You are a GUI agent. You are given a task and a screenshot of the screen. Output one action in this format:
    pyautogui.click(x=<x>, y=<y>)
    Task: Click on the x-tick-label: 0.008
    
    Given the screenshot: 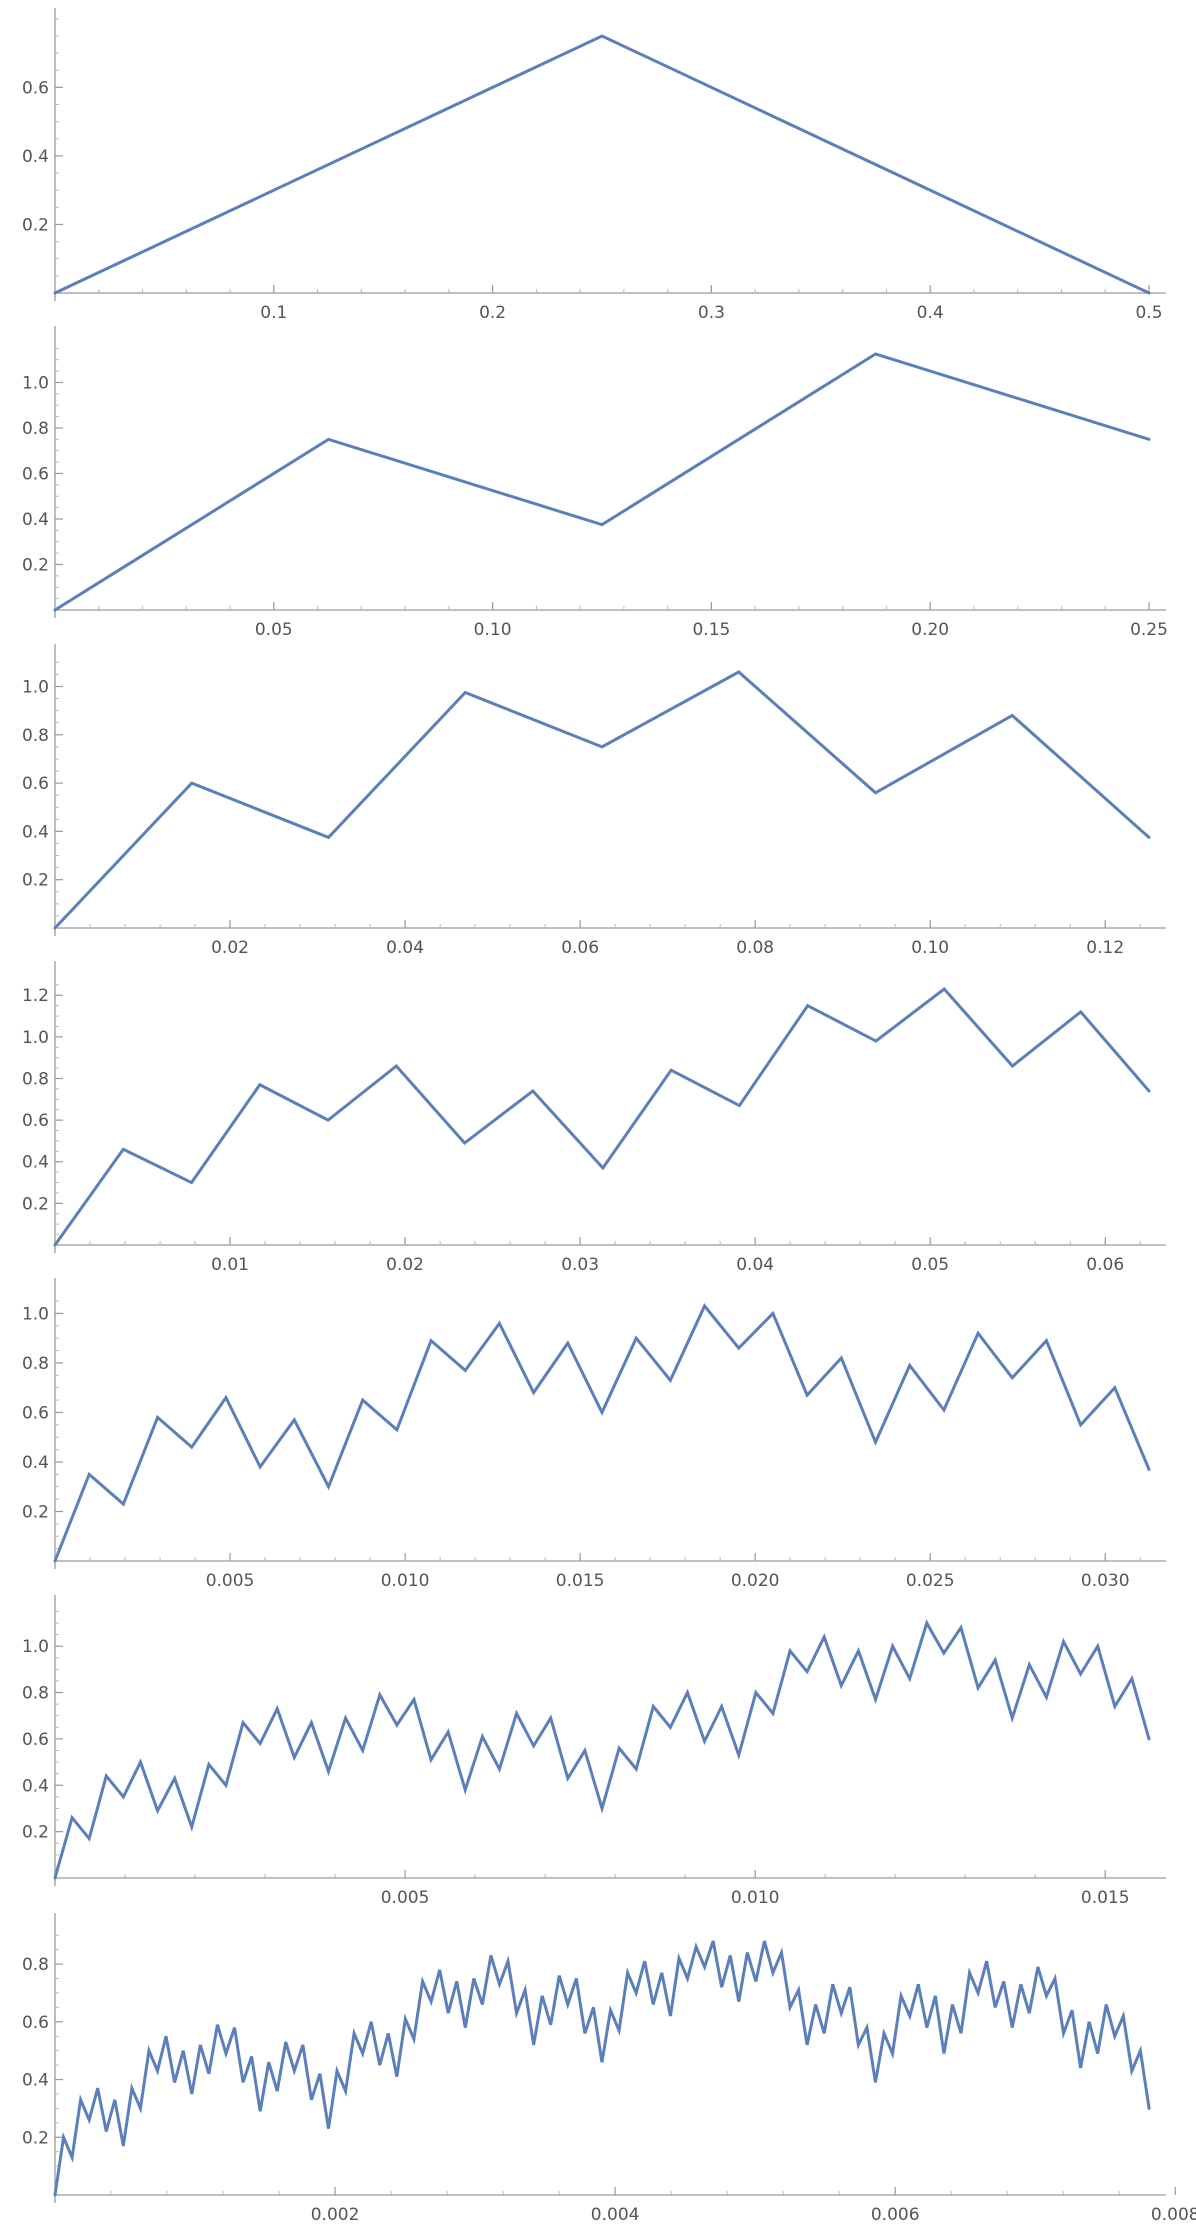 What is the action you would take?
    pyautogui.click(x=1173, y=2214)
    